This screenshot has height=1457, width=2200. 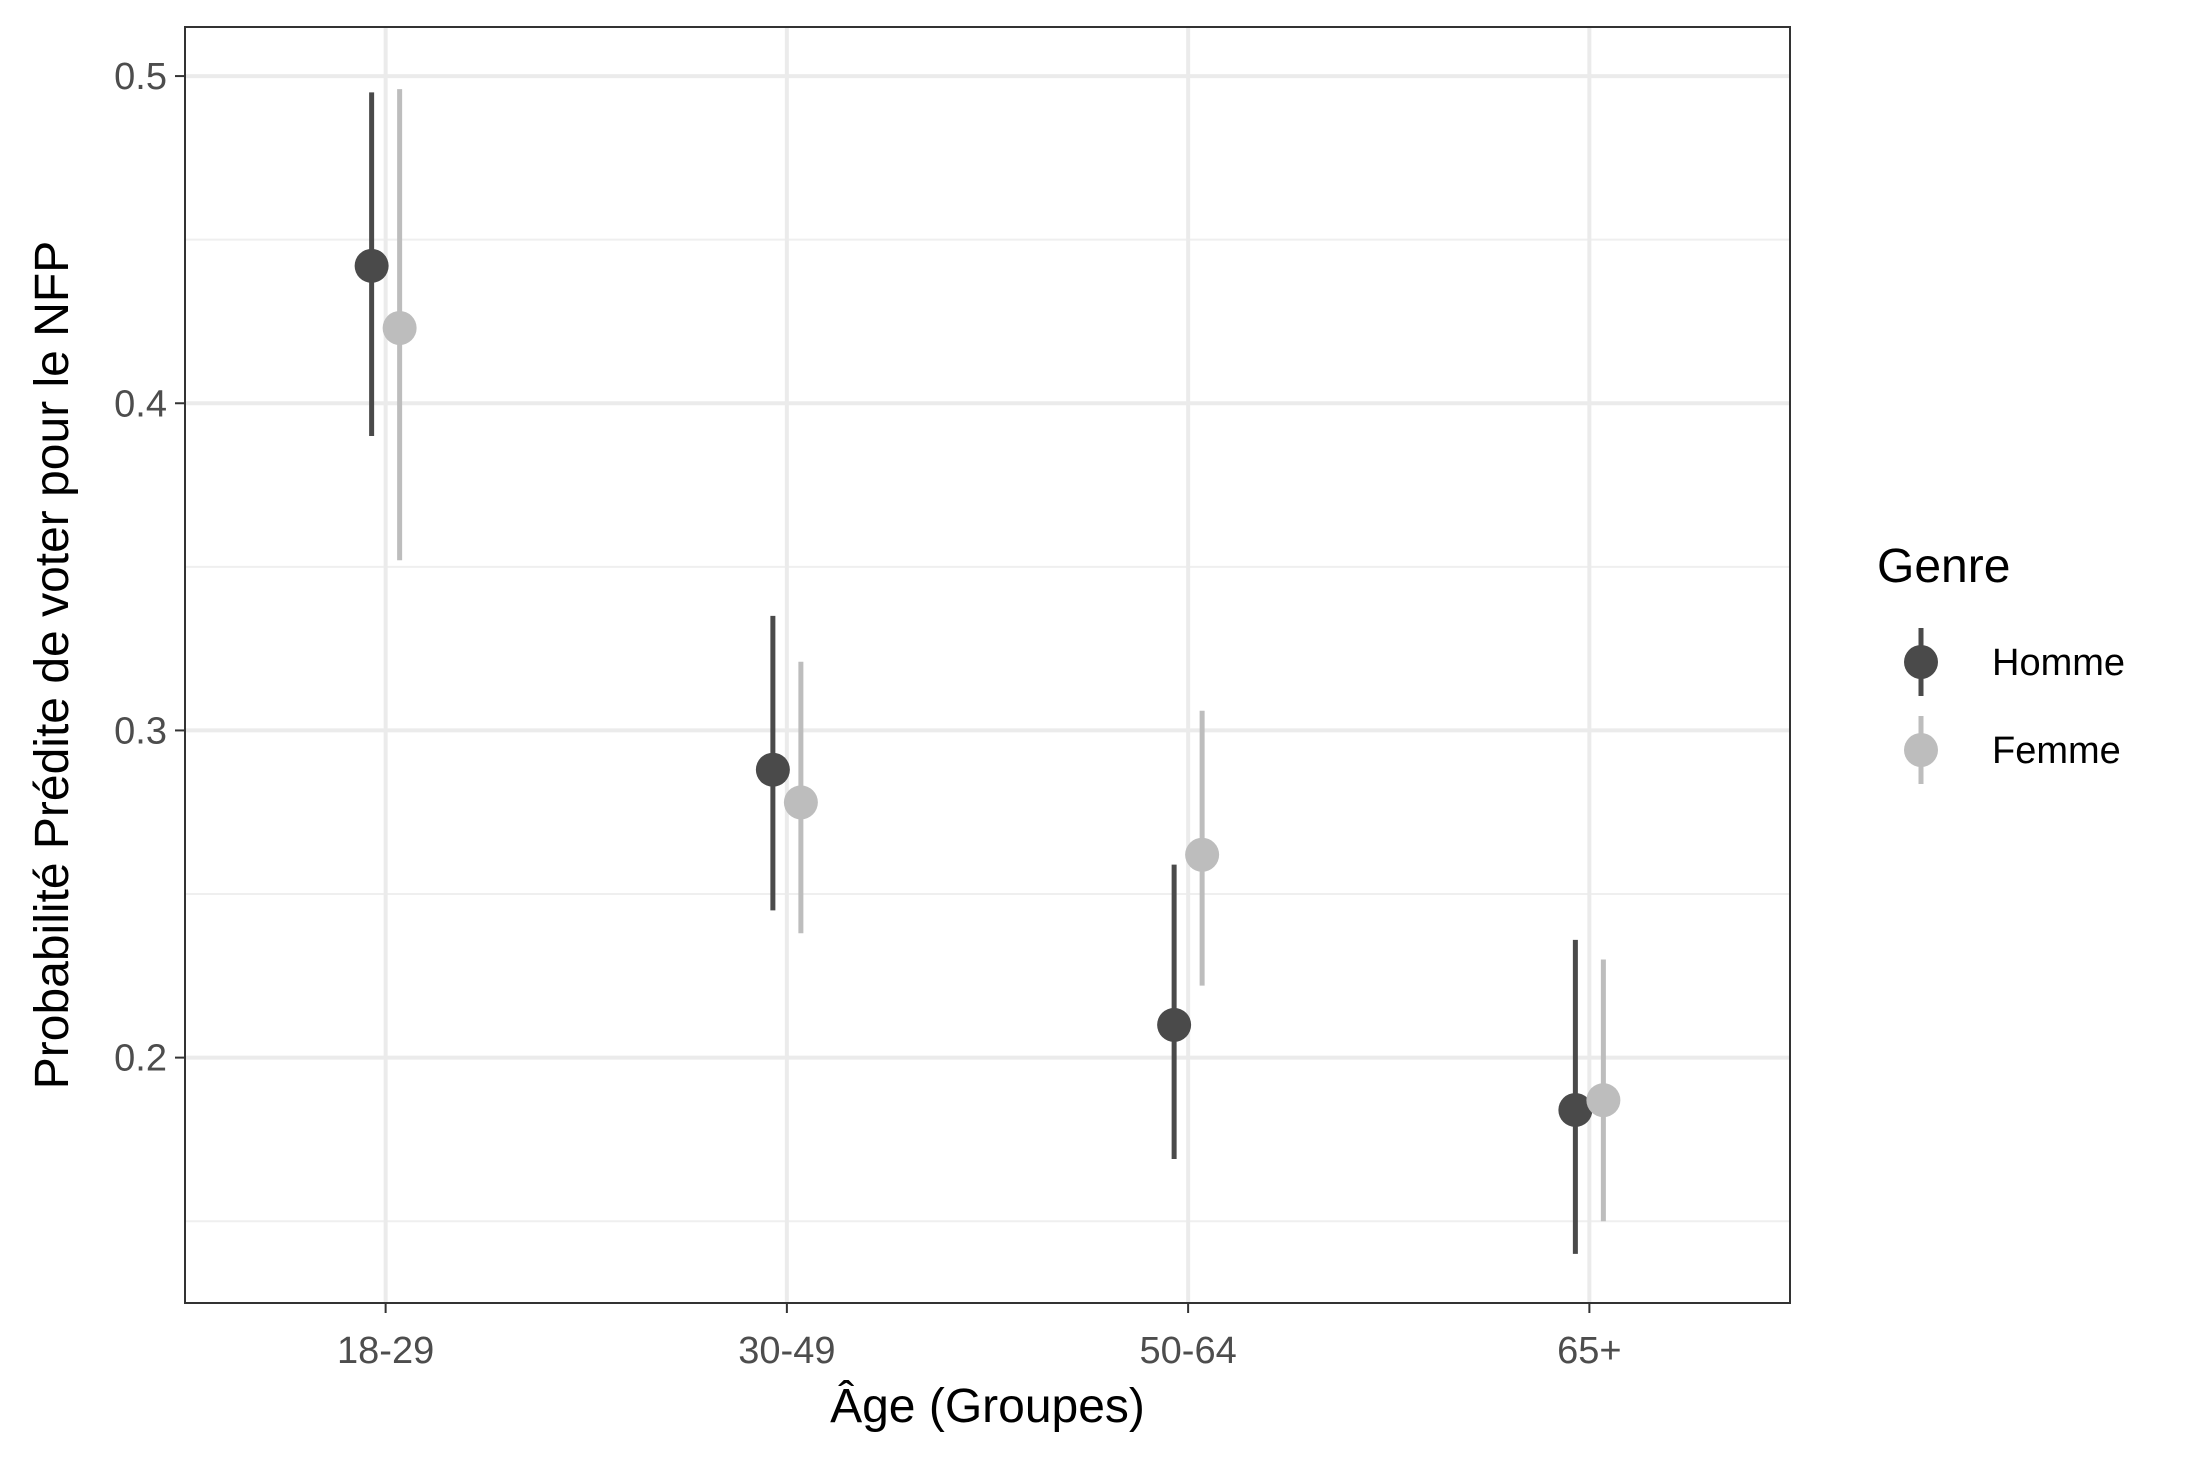 What do you see at coordinates (1943, 566) in the screenshot?
I see `legend-title: Genre` at bounding box center [1943, 566].